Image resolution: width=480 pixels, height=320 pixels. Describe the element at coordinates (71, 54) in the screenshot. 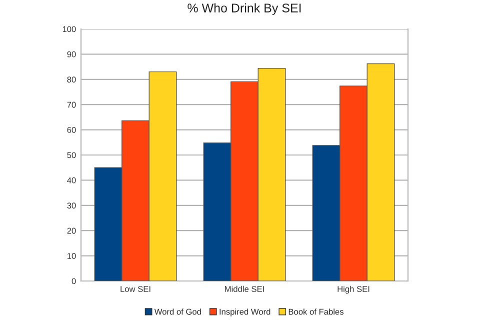

I see `y-tick-label: 90` at that location.